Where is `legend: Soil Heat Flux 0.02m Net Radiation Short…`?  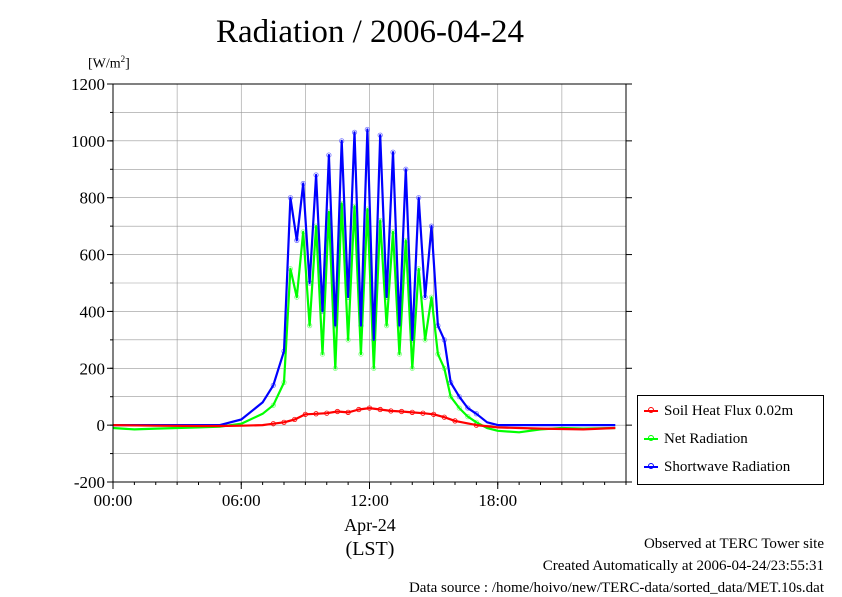
legend: Soil Heat Flux 0.02m Net Radiation Short… is located at coordinates (730, 440).